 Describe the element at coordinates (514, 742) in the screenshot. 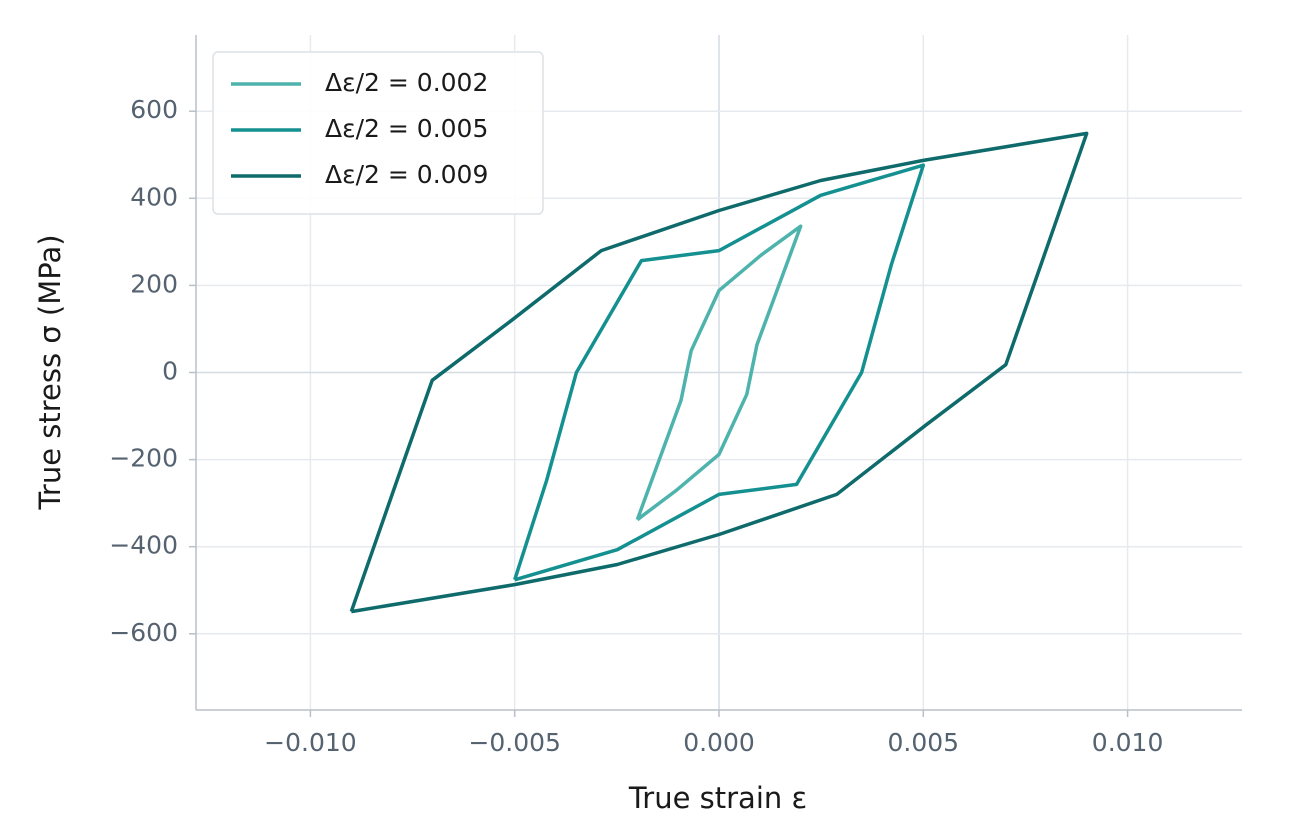

I see `x-tick-label: −0.005` at that location.